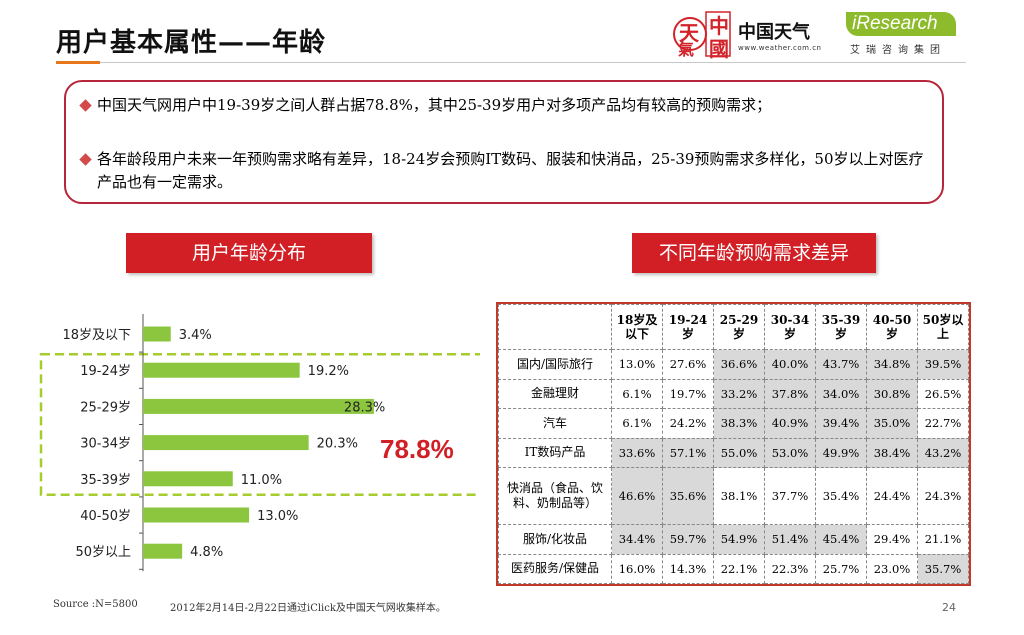 This screenshot has width=1024, height=635. Describe the element at coordinates (96, 335) in the screenshot. I see `category-label: 18岁及以下` at that location.